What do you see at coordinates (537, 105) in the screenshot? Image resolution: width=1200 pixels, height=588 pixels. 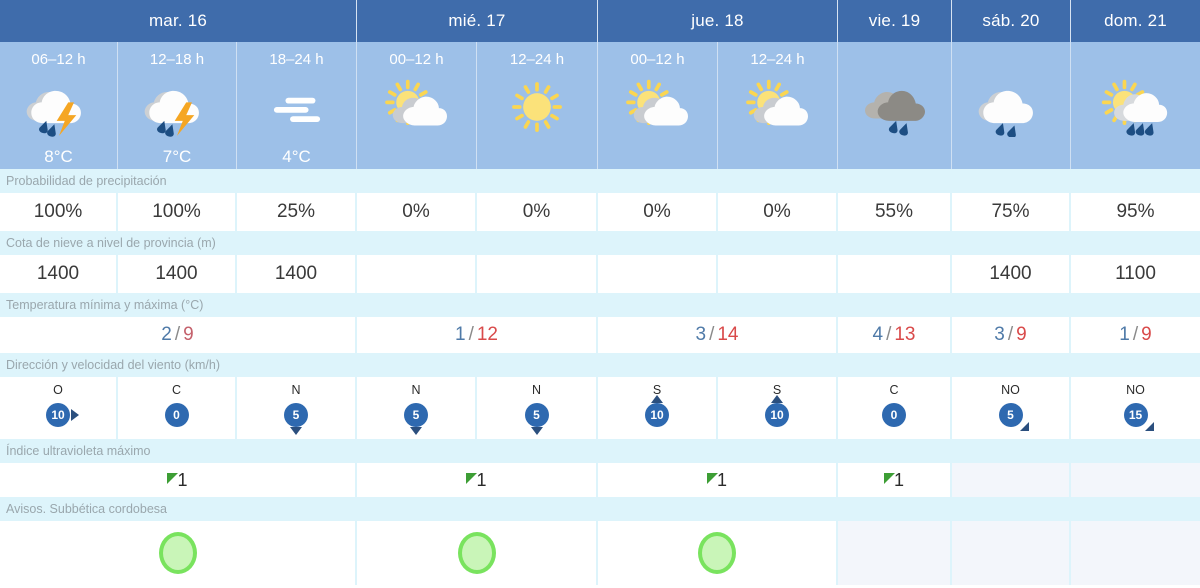 I see `forecast-cell-5: 12–24 h.` at bounding box center [537, 105].